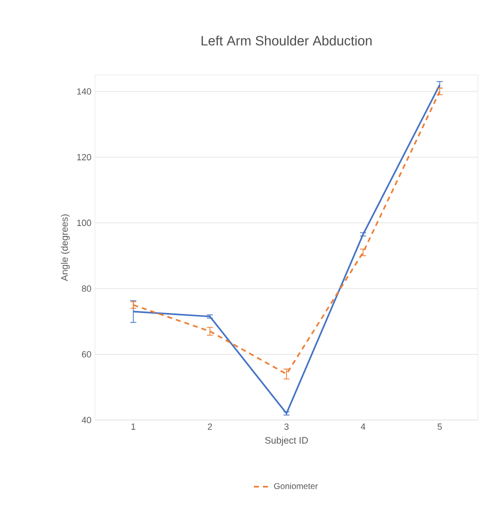 Image resolution: width=488 pixels, height=531 pixels. What do you see at coordinates (84, 91) in the screenshot?
I see `y-tick-label: 140` at bounding box center [84, 91].